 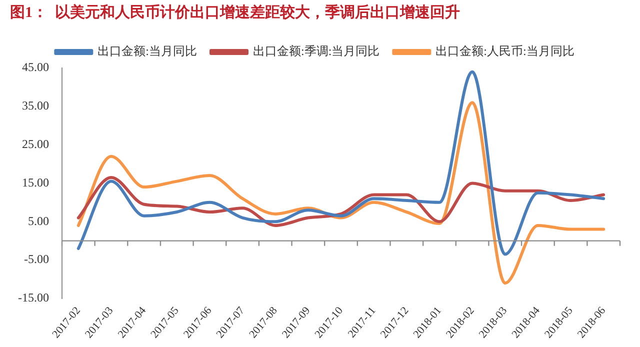 I want to click on y-tick-label: 25.00, so click(x=35, y=143).